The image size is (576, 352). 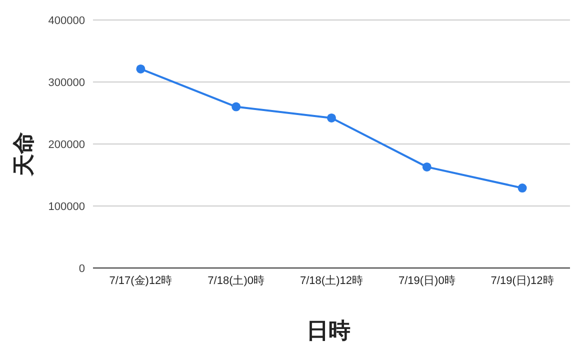 I want to click on y-tick-label: 400000, so click(x=66, y=21).